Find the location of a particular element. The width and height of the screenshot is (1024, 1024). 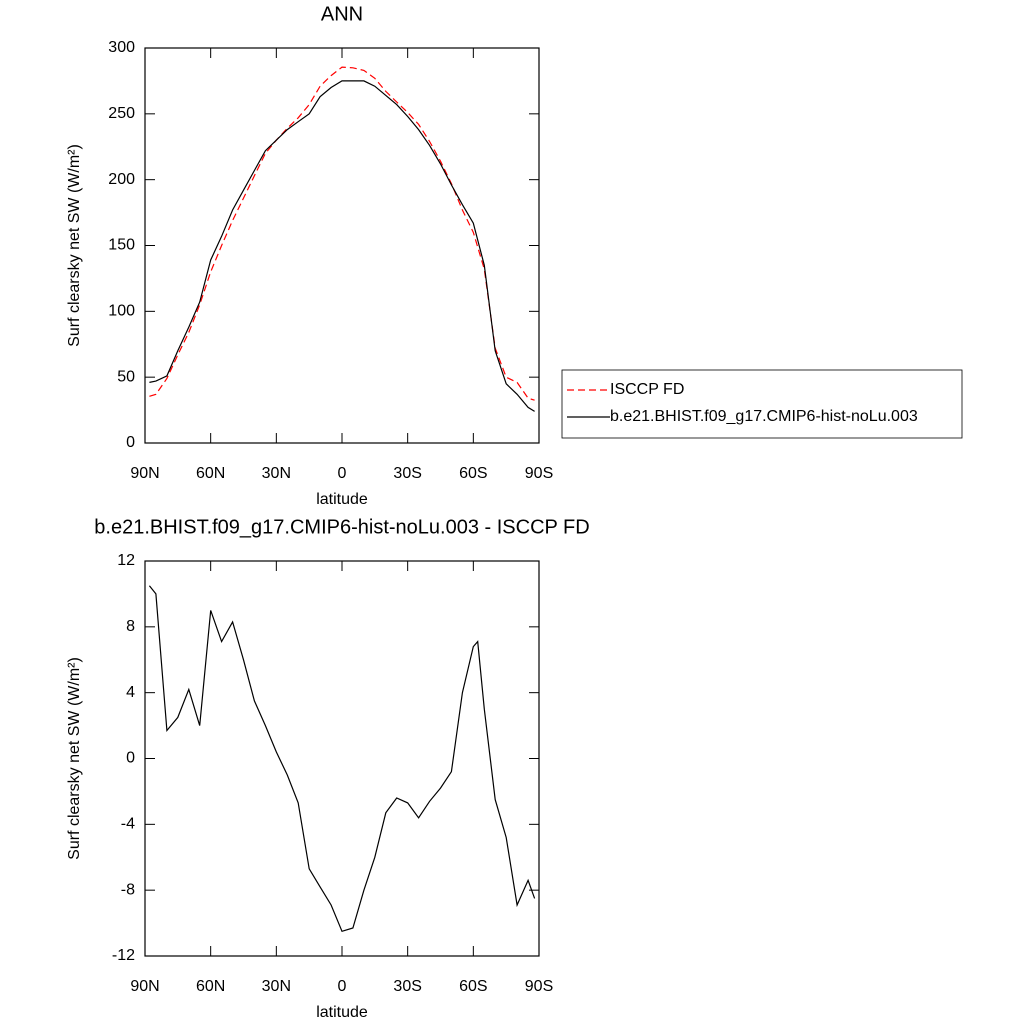

chart-title: ANN is located at coordinates (342, 14).